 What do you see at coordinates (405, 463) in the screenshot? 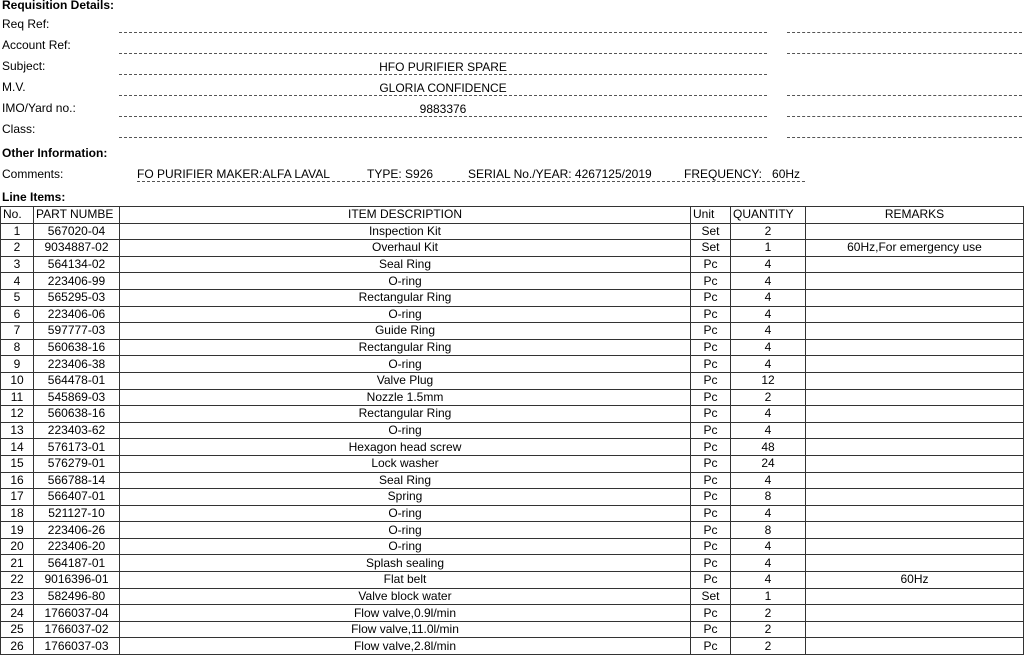
I see `cell-item-description: Lock washer` at bounding box center [405, 463].